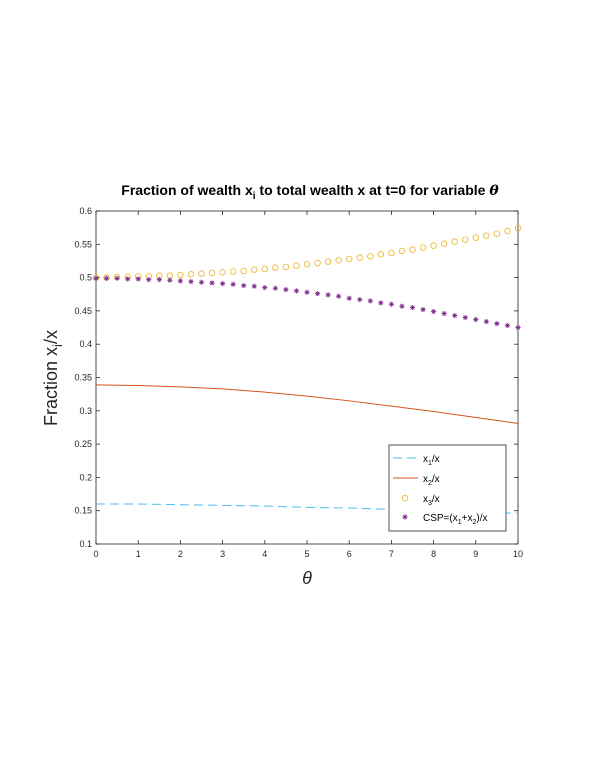 The width and height of the screenshot is (595, 770). What do you see at coordinates (51, 386) in the screenshot?
I see `y-axis-label-prefix: Fraction x` at bounding box center [51, 386].